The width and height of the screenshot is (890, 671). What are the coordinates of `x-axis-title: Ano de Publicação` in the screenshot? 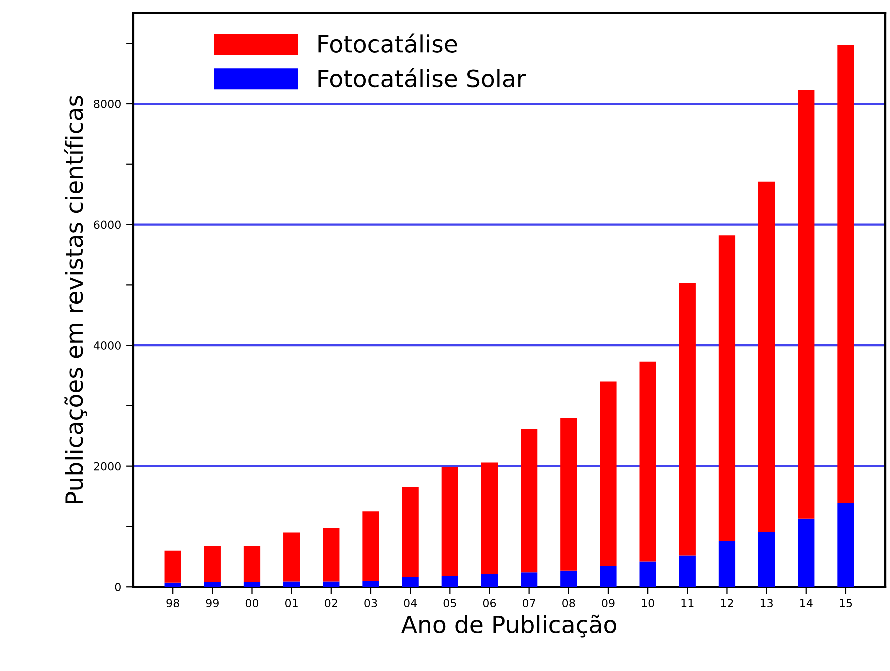 It's located at (509, 626).